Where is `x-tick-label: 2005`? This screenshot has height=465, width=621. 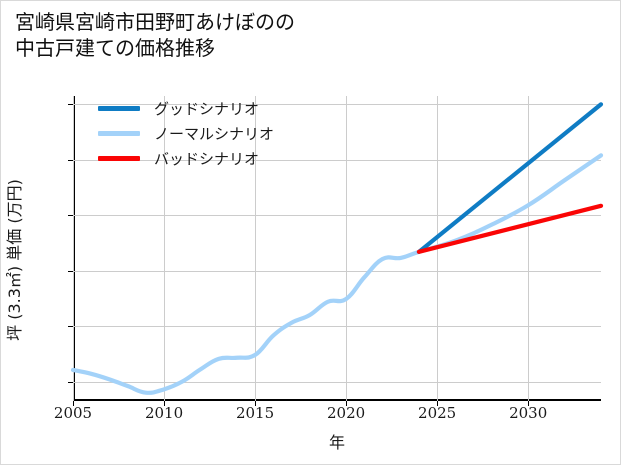 x-tick-label: 2005 is located at coordinates (73, 413).